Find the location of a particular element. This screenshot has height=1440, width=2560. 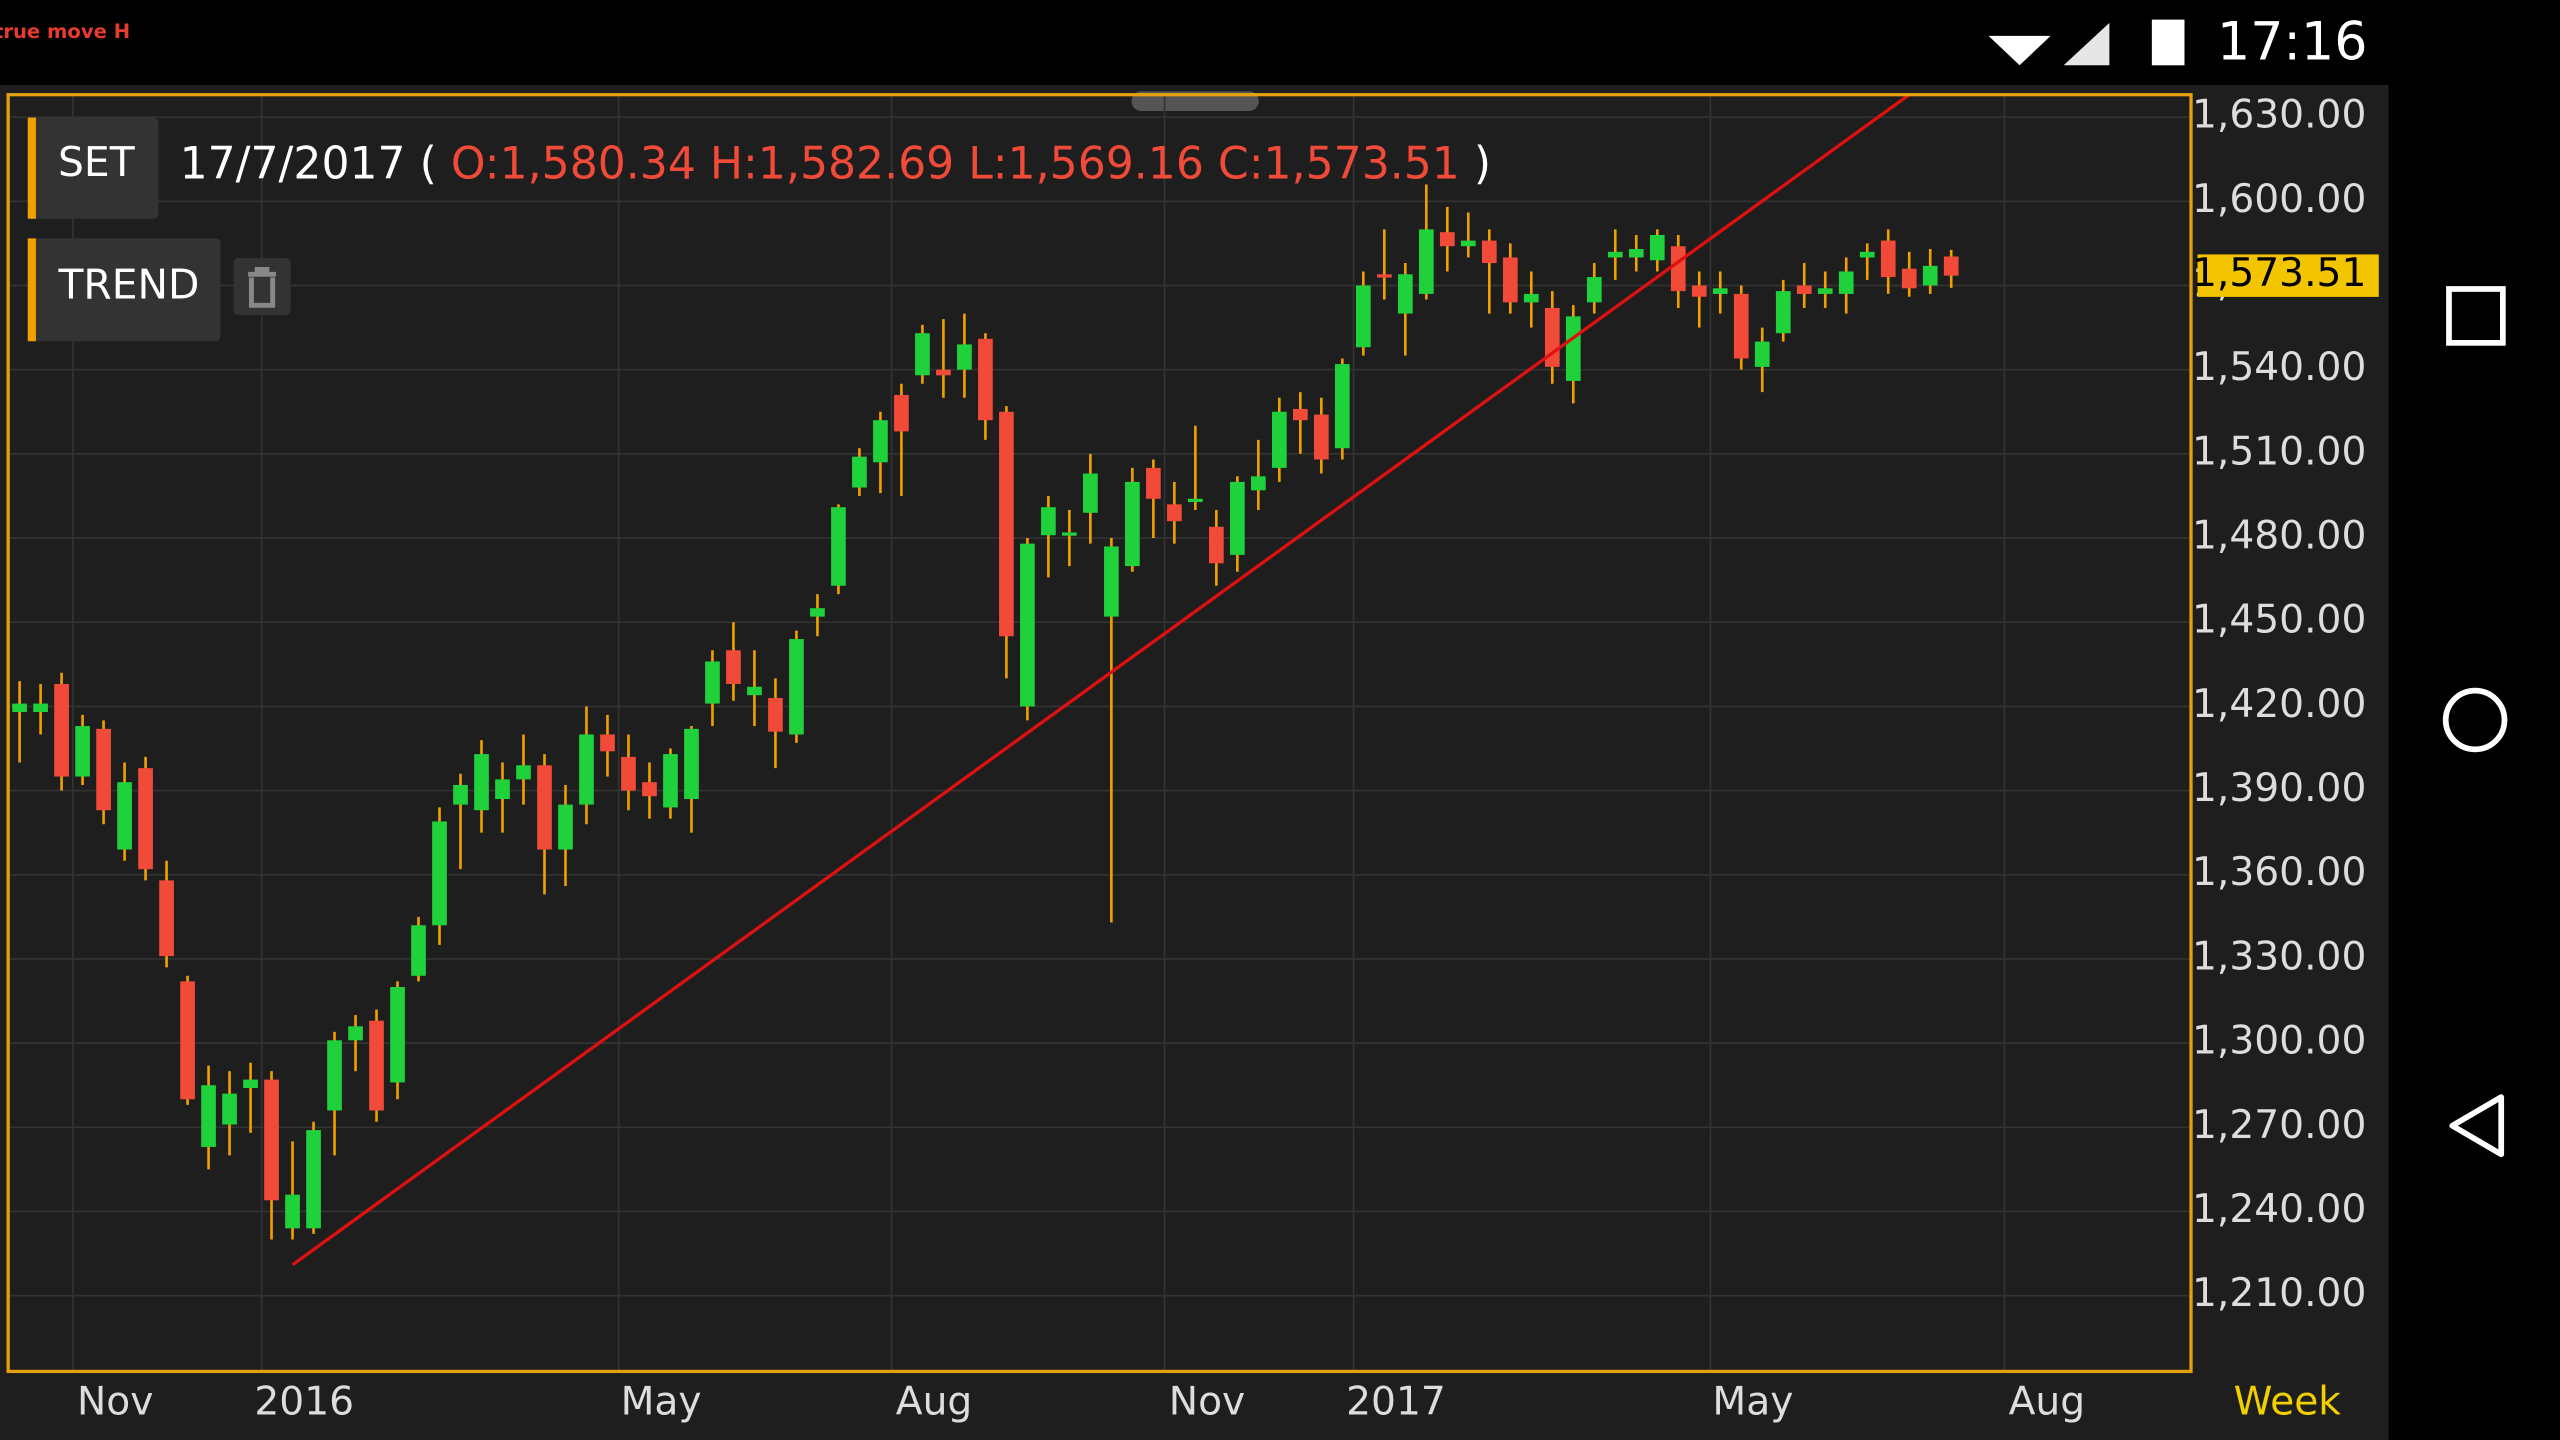

battery-icon is located at coordinates (2168, 42).